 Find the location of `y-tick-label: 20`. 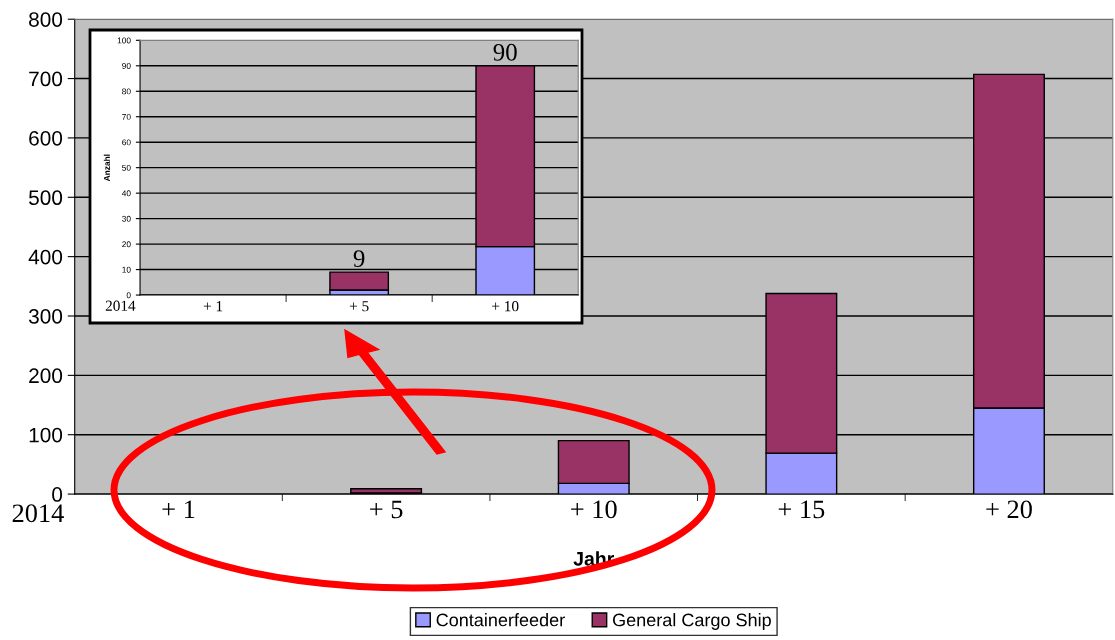

y-tick-label: 20 is located at coordinates (126, 244).